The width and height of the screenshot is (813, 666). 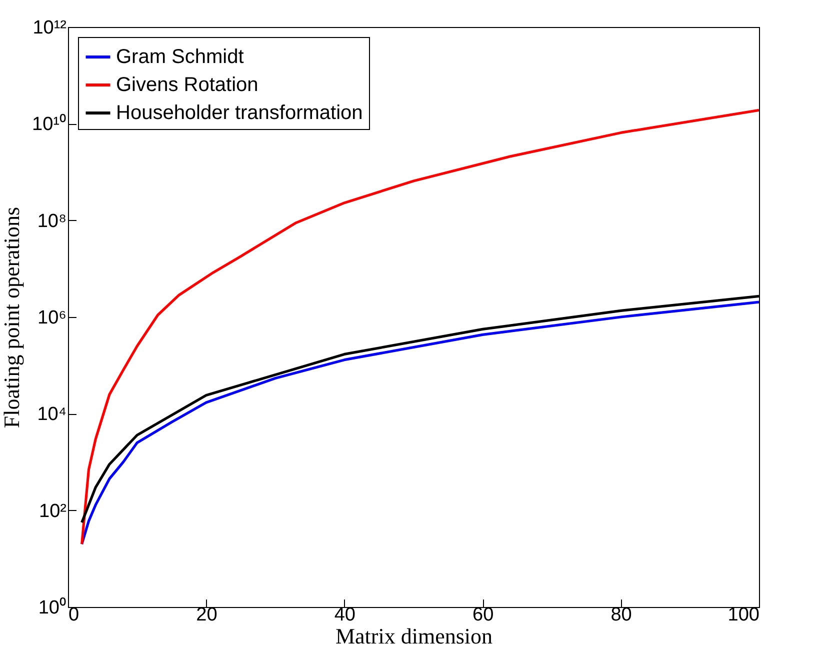 What do you see at coordinates (483, 615) in the screenshot?
I see `x-tick-label: 60` at bounding box center [483, 615].